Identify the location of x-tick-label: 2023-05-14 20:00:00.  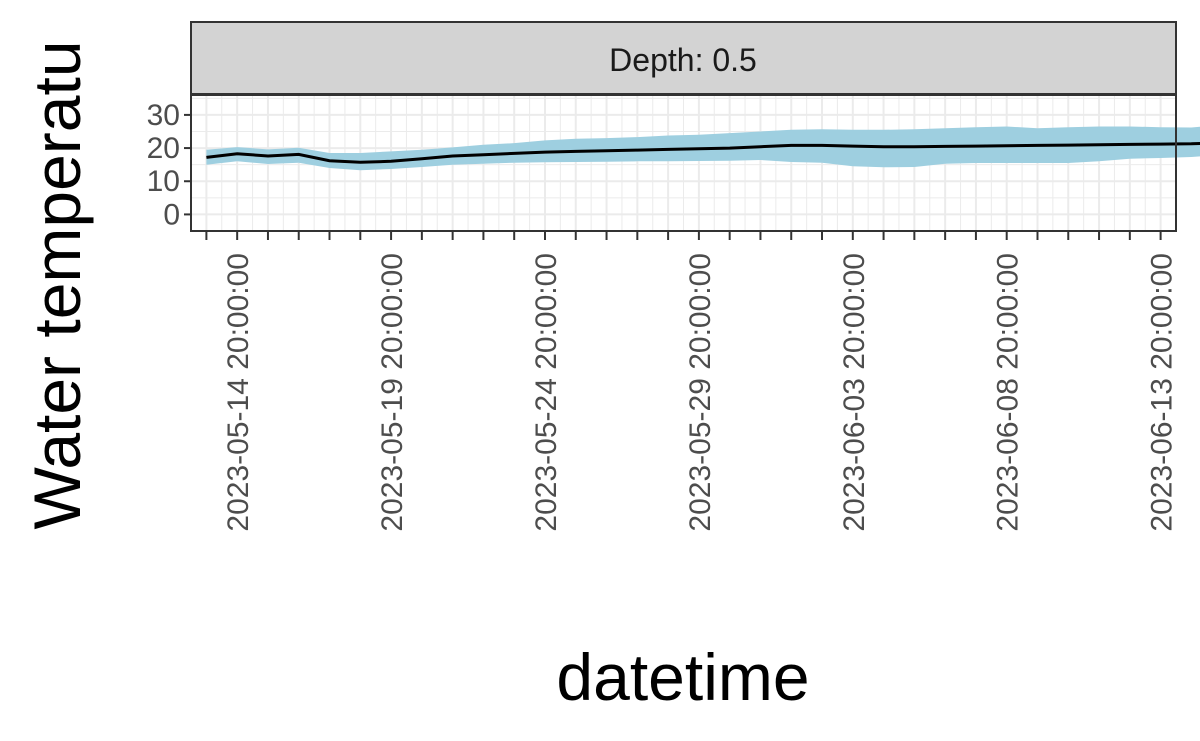
(238, 392).